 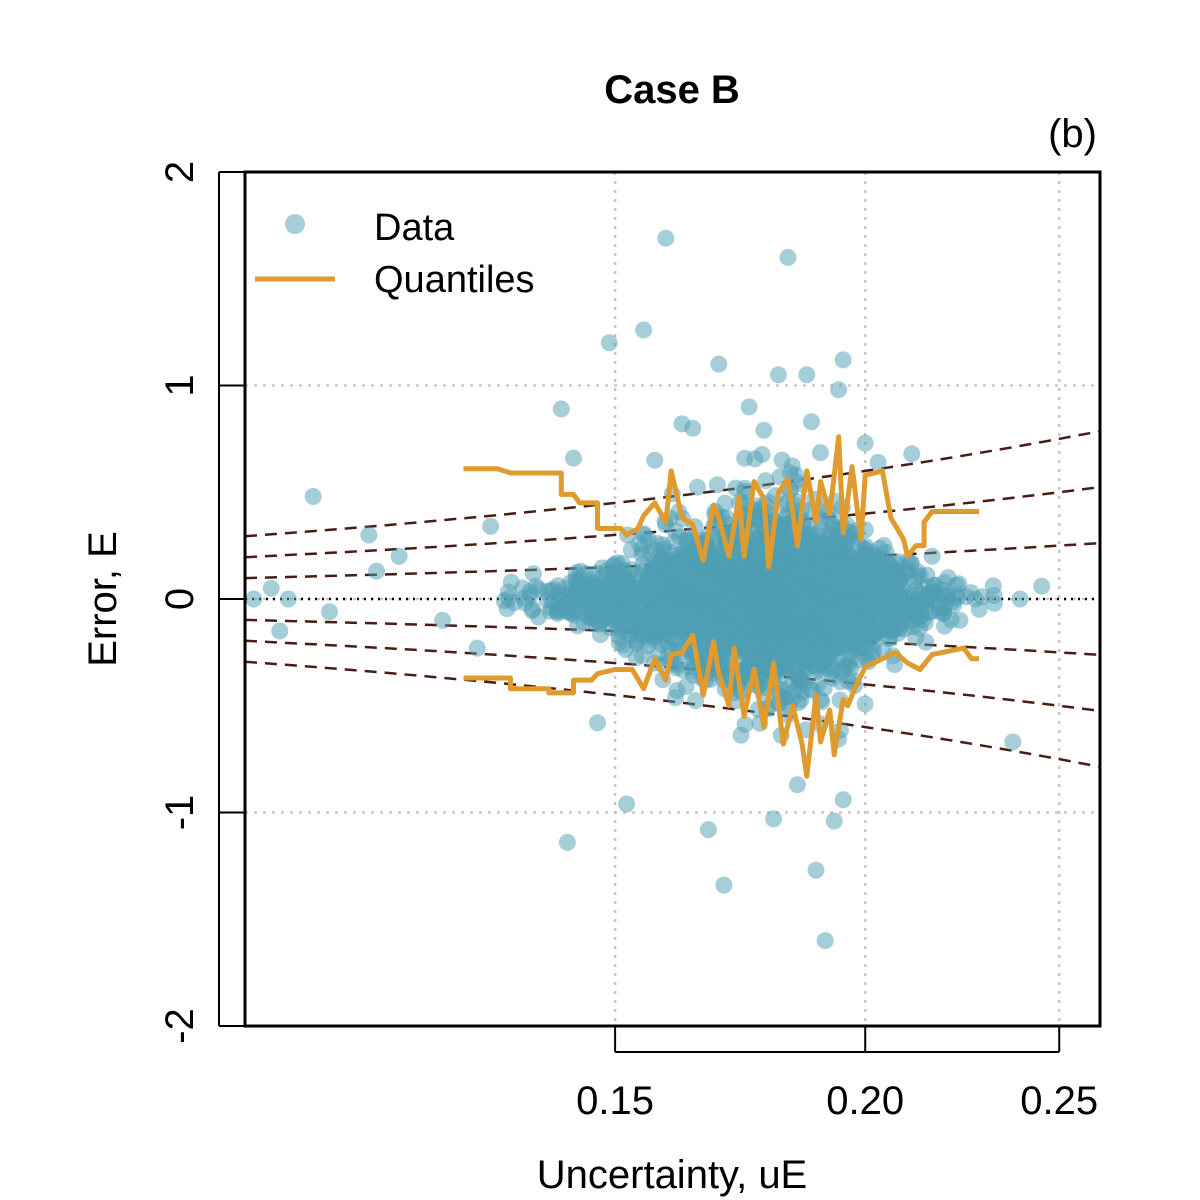 What do you see at coordinates (103, 599) in the screenshot?
I see `y-axis-label: Error, E` at bounding box center [103, 599].